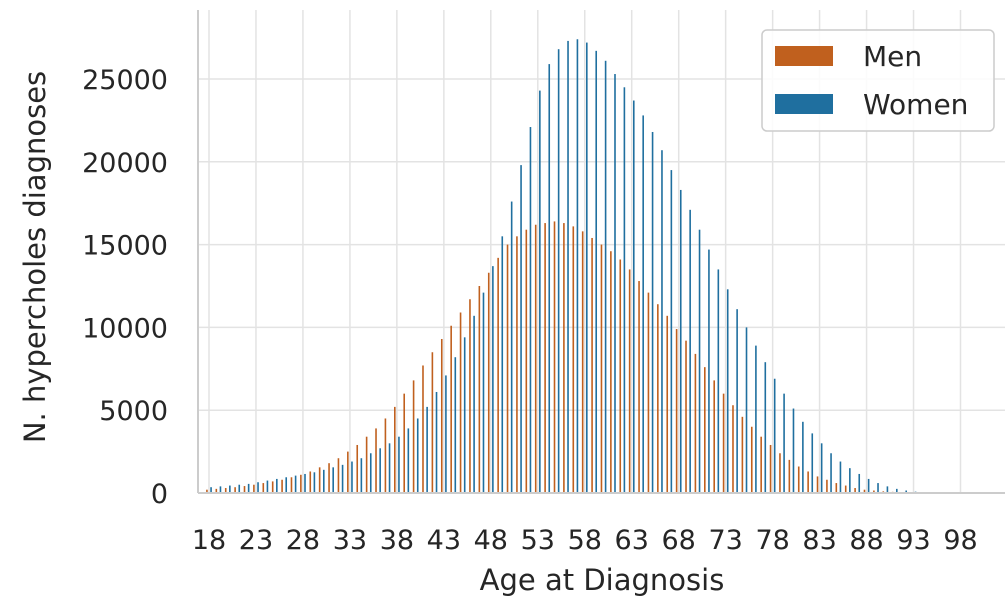 Image resolution: width=1005 pixels, height=600 pixels. Describe the element at coordinates (125, 80) in the screenshot. I see `y-tick-label: 25000` at that location.